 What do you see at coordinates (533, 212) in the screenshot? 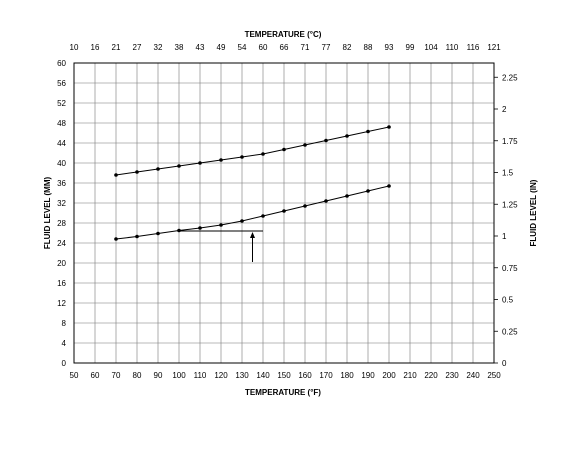
I see `y2-axis-title: FLUID LEVEL (IN)` at bounding box center [533, 212].